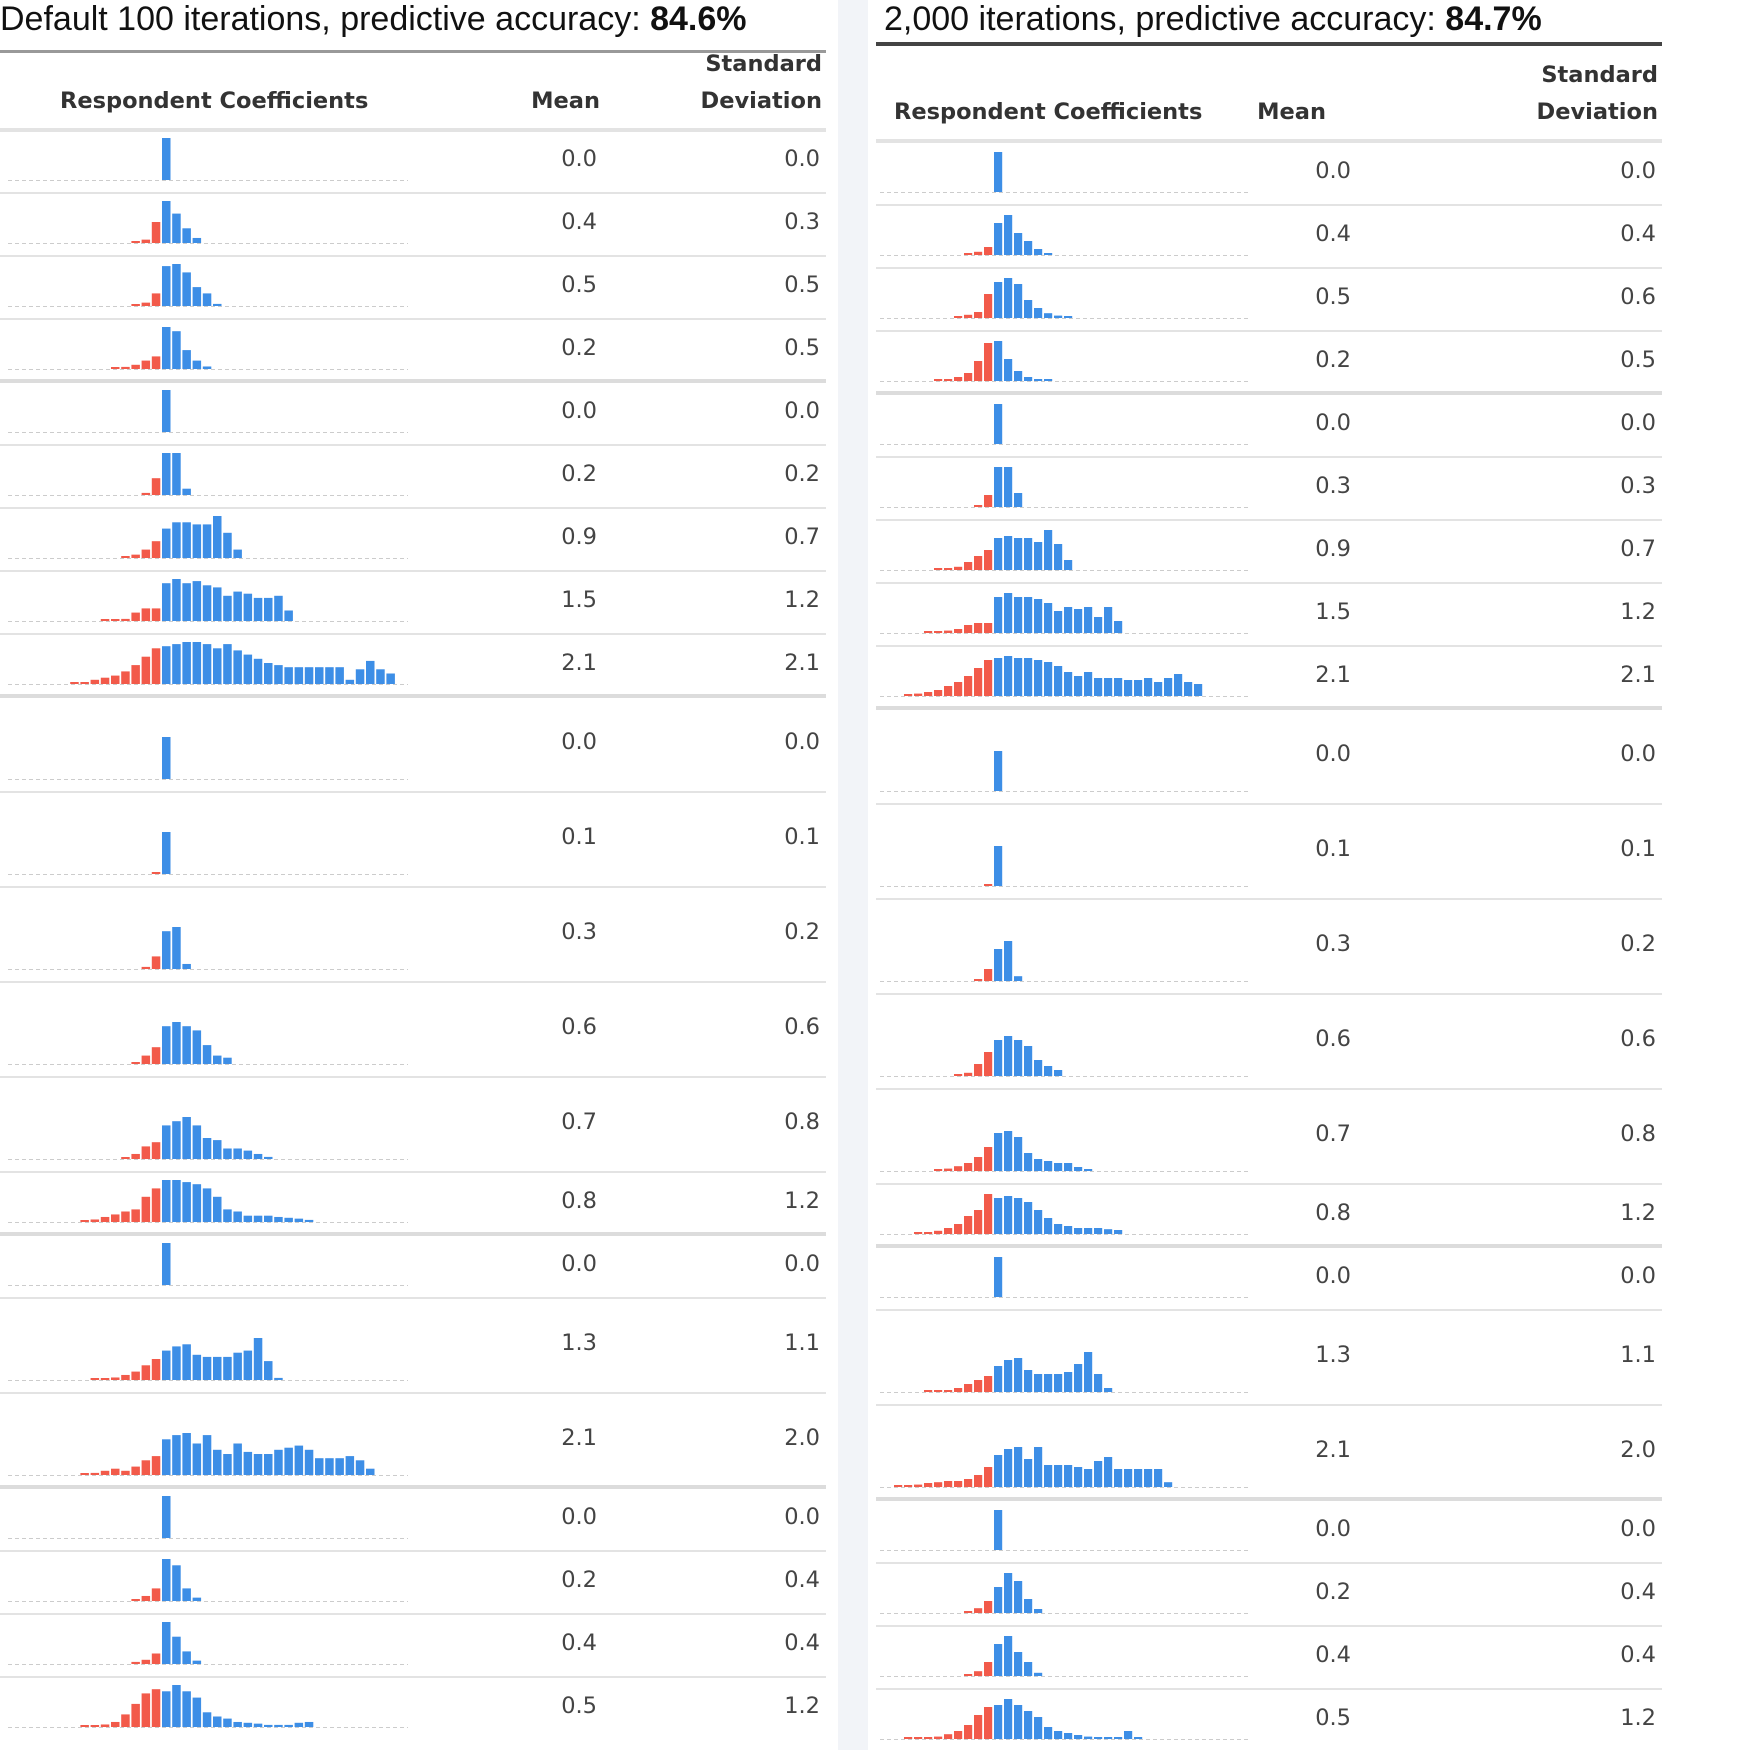 Image resolution: width=1752 pixels, height=1753 pixels. Describe the element at coordinates (1493, 19) in the screenshot. I see `predictive-accuracy-value: 84.7%` at that location.